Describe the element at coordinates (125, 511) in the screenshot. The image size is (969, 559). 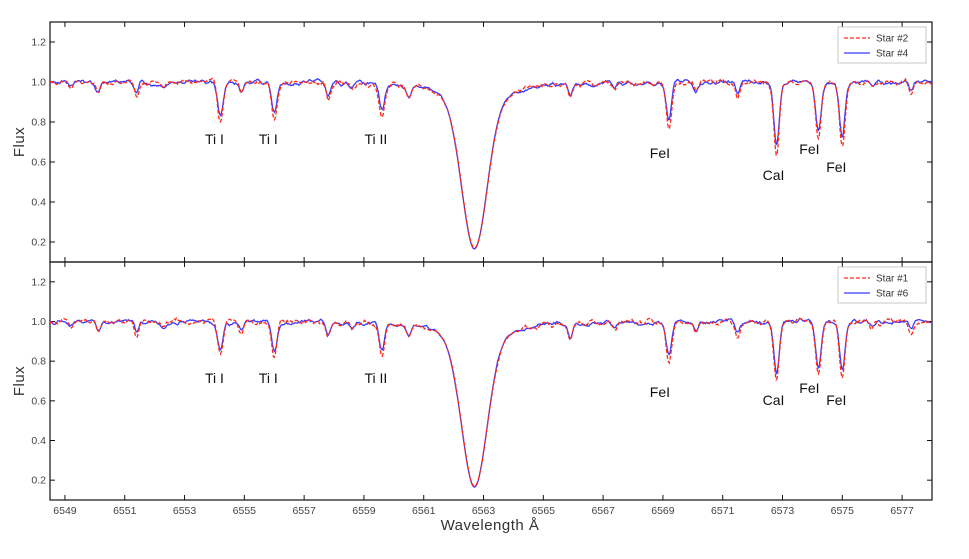
I see `x-tick-label: 6551` at that location.